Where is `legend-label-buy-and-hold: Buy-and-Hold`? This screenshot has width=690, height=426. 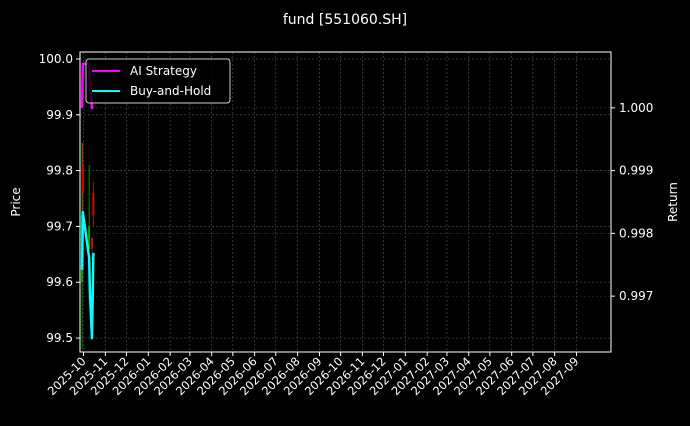 legend-label-buy-and-hold: Buy-and-Hold is located at coordinates (170, 91).